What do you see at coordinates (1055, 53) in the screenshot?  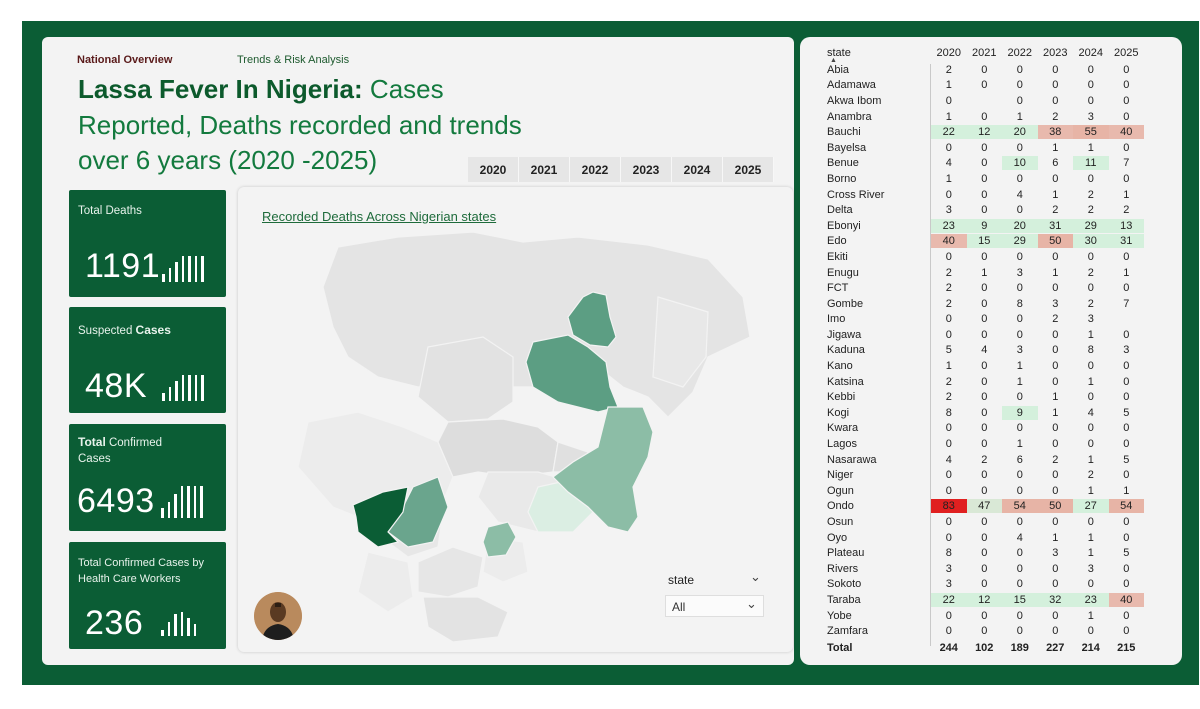 I see `column-header-2023: 2023` at bounding box center [1055, 53].